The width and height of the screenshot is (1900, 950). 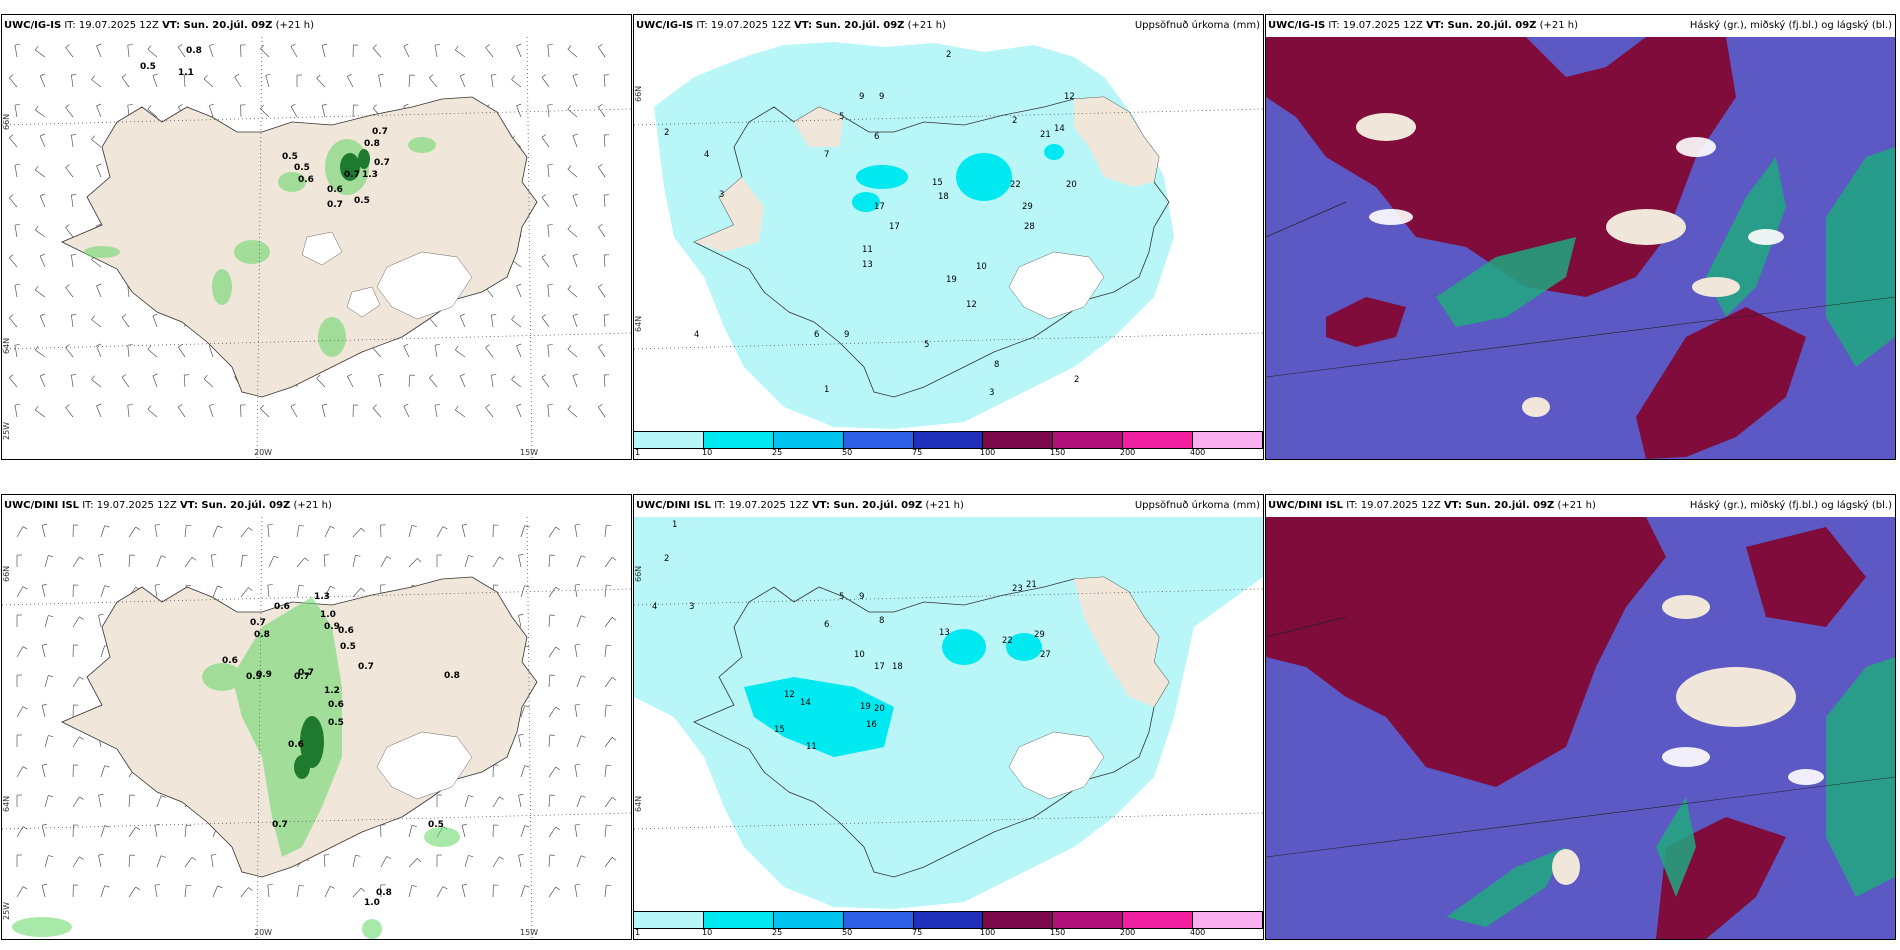 I want to click on model-name: UWC/DINI ISL, so click(x=1306, y=505).